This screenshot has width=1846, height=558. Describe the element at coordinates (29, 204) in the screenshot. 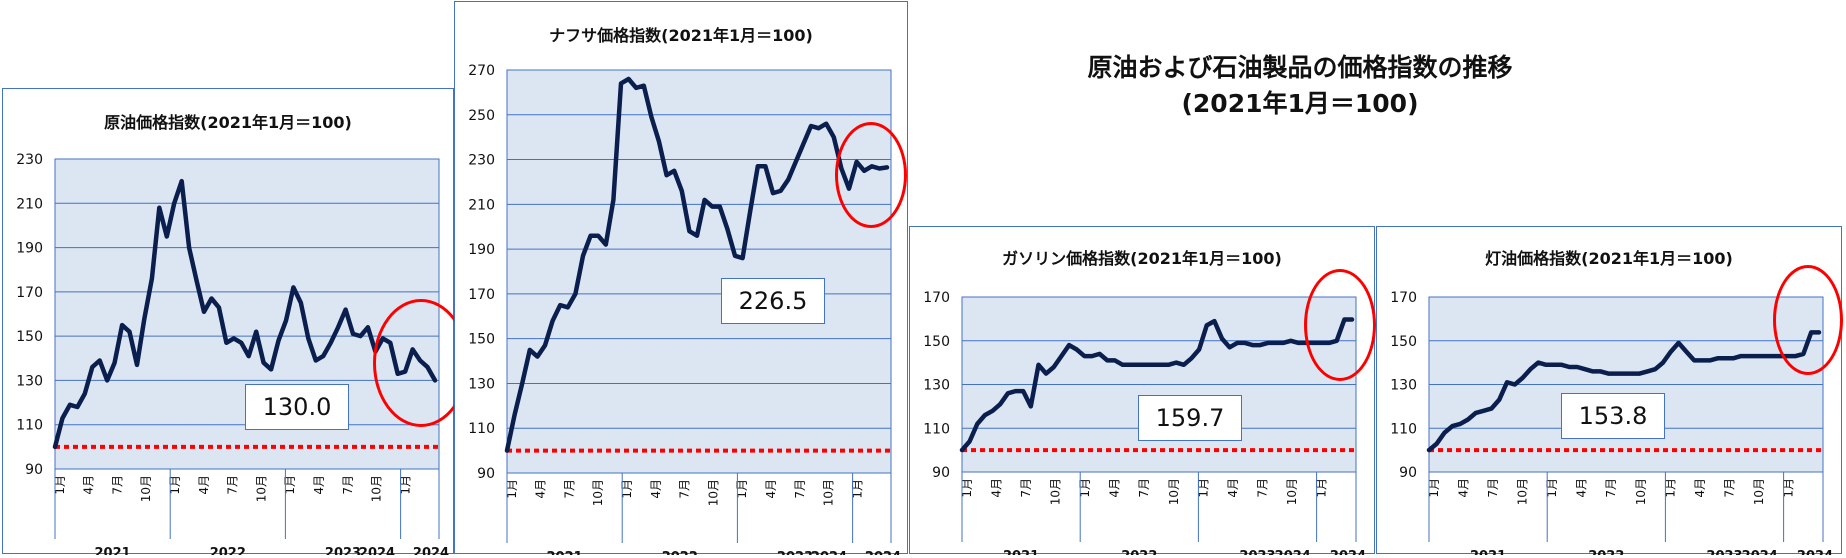

I see `crude-y-tick-label: 210` at that location.